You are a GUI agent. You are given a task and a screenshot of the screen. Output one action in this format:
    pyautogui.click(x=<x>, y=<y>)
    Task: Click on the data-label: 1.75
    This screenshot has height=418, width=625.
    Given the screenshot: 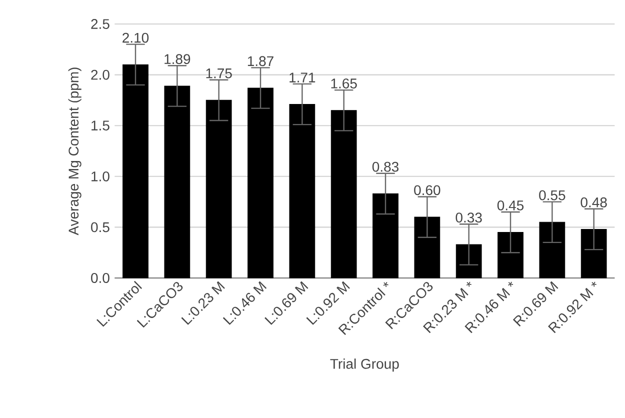 What is the action you would take?
    pyautogui.click(x=219, y=73)
    